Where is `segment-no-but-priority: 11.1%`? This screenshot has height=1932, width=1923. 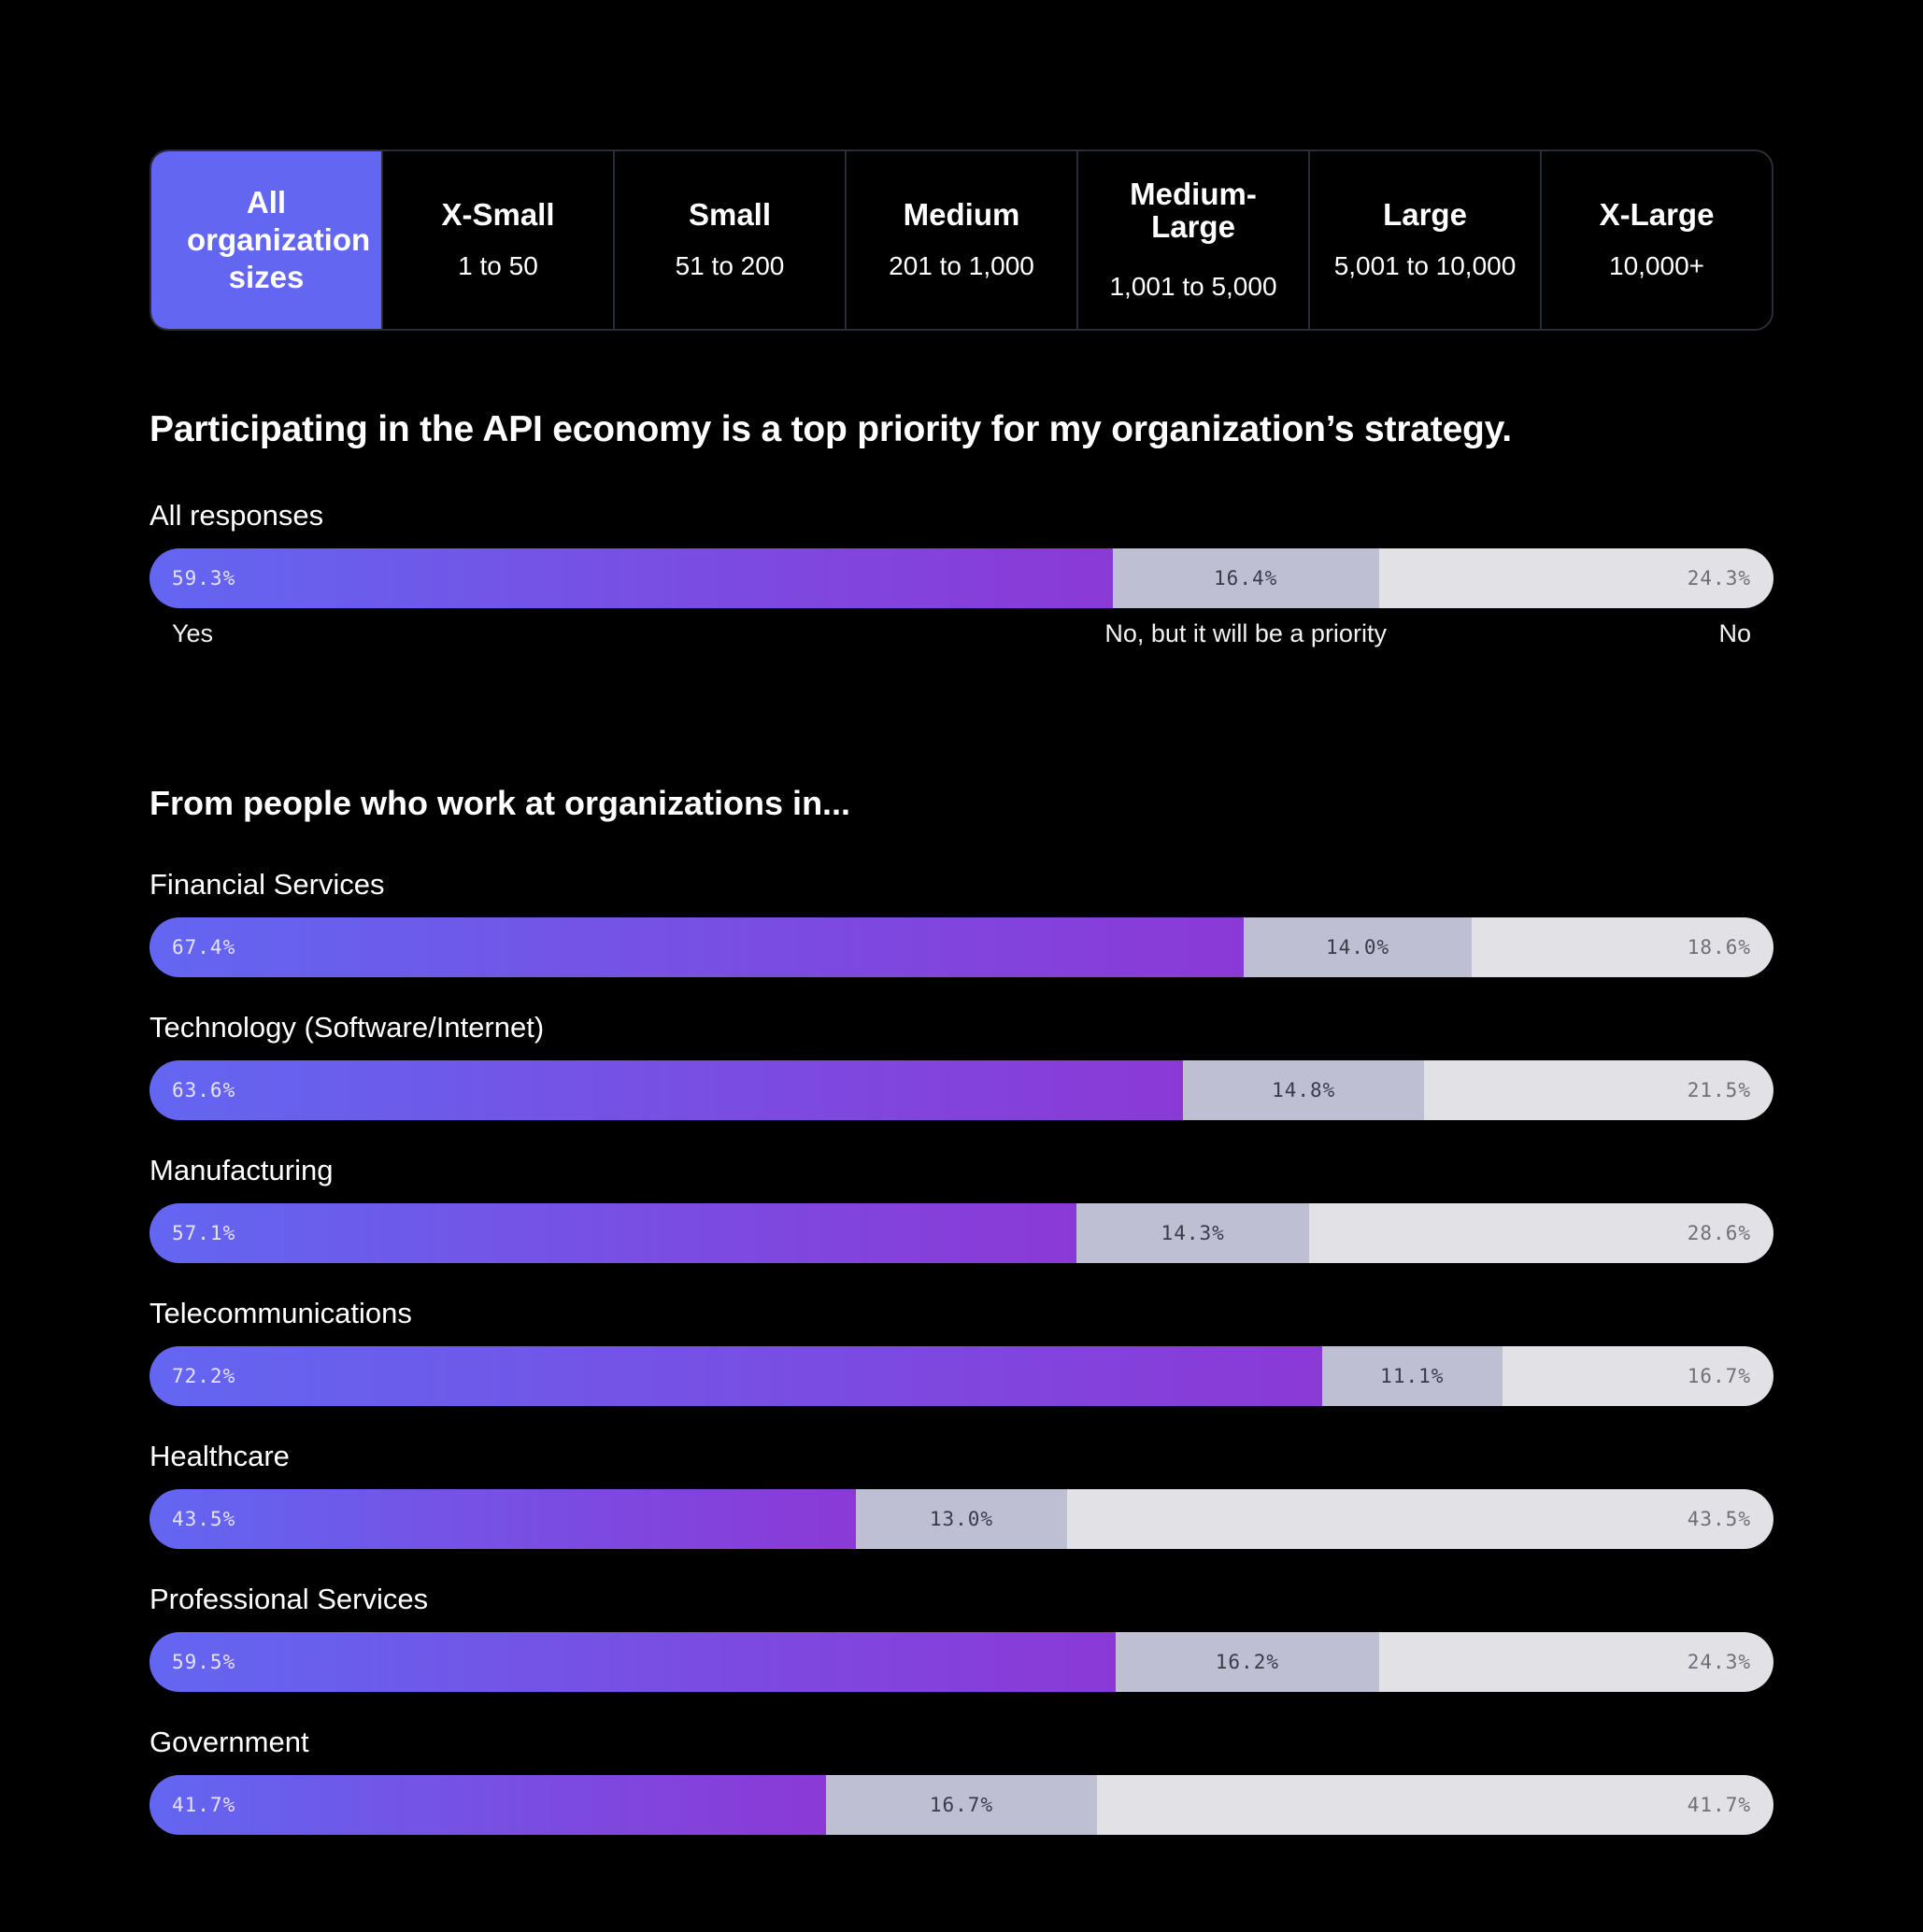
segment-no-but-priority: 11.1% is located at coordinates (1412, 1376).